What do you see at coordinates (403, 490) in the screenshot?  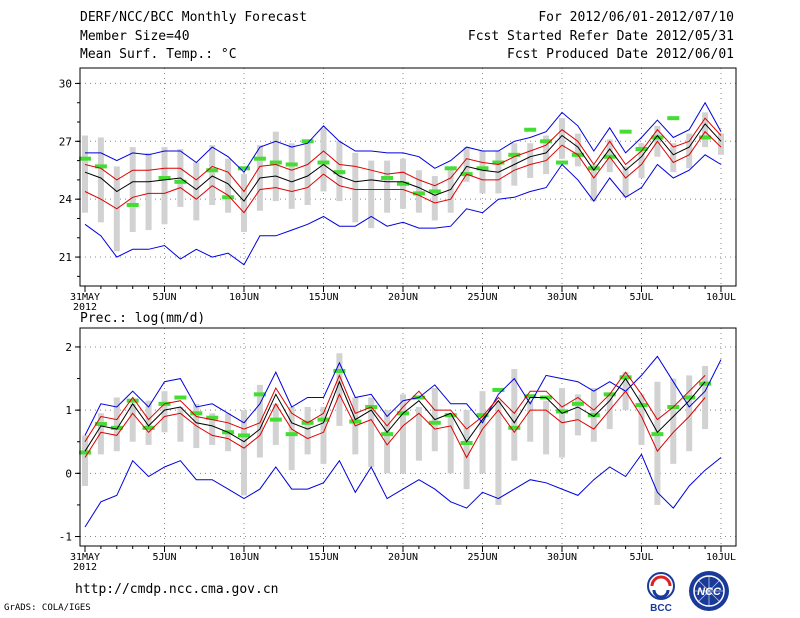 I see `panel2-line-min` at bounding box center [403, 490].